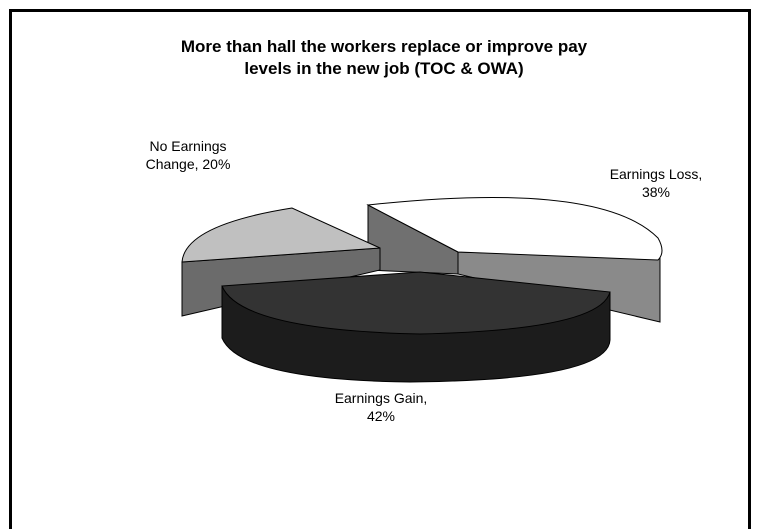 This screenshot has height=529, width=768. I want to click on label-no-earnings-change-line-2: Change, 20%, so click(188, 164).